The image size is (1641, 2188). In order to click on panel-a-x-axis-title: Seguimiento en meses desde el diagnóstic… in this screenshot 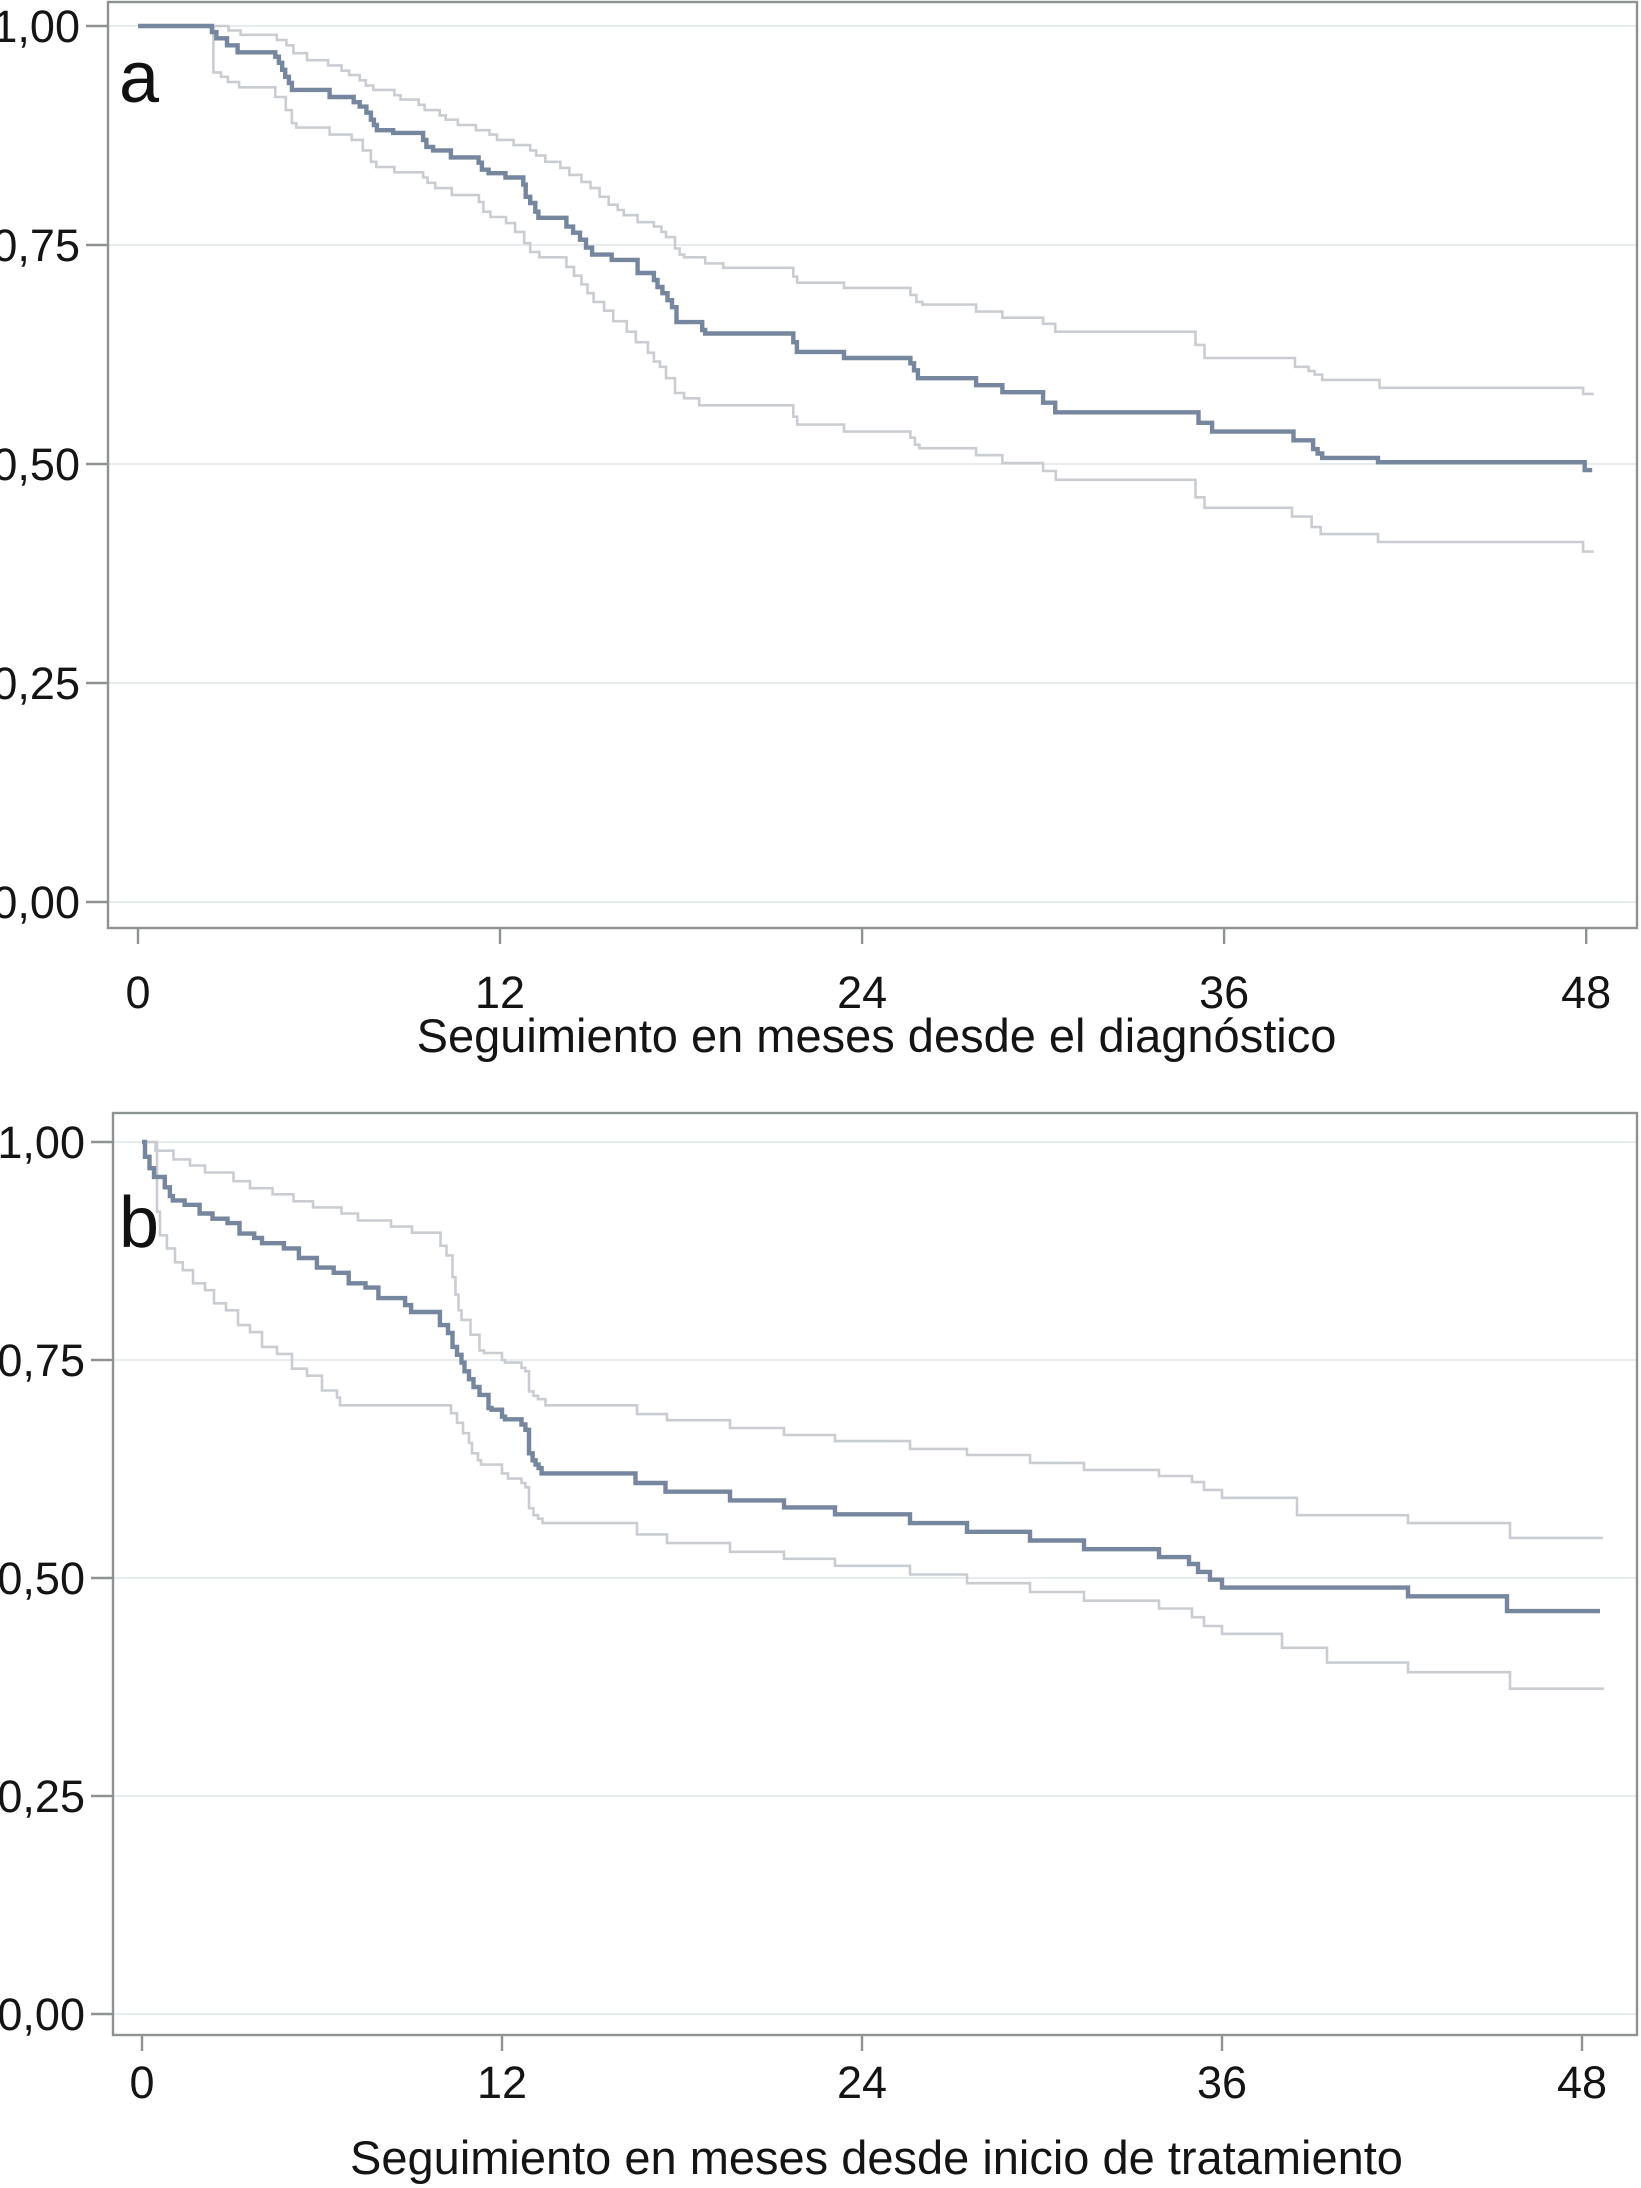, I will do `click(876, 1035)`.